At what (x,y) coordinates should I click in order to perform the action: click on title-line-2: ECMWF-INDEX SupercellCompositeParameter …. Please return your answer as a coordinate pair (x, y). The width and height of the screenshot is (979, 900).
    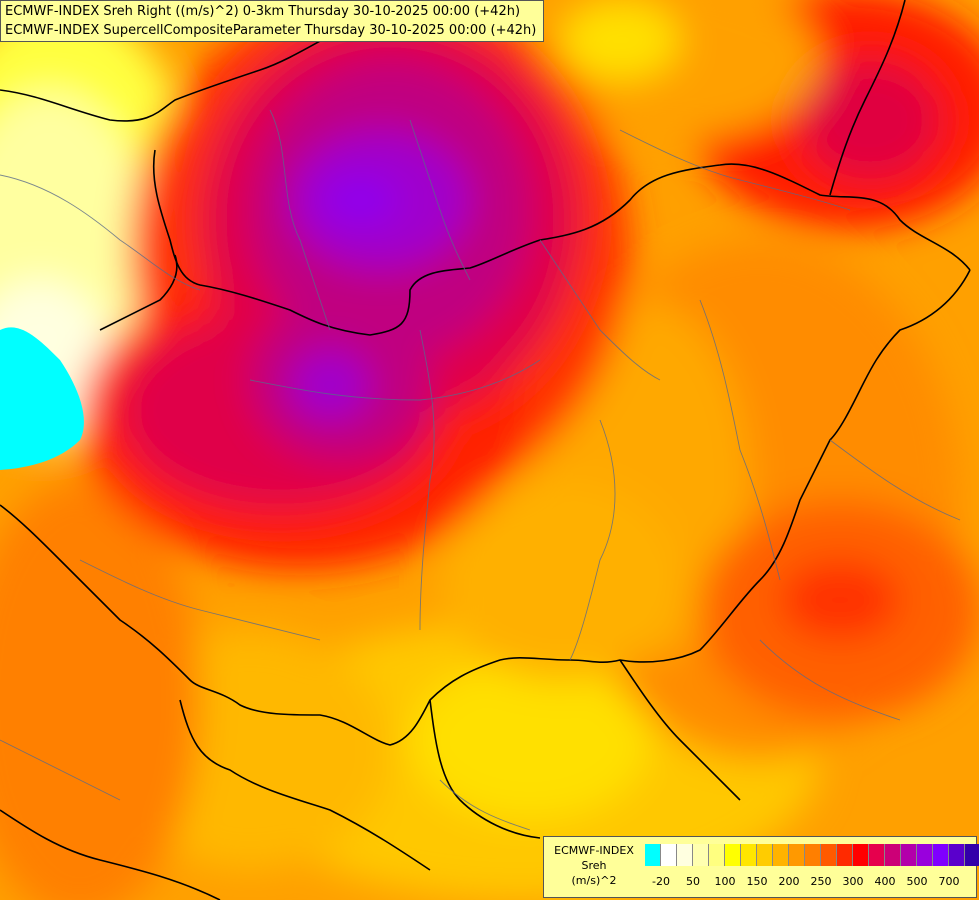
    Looking at the image, I should click on (271, 30).